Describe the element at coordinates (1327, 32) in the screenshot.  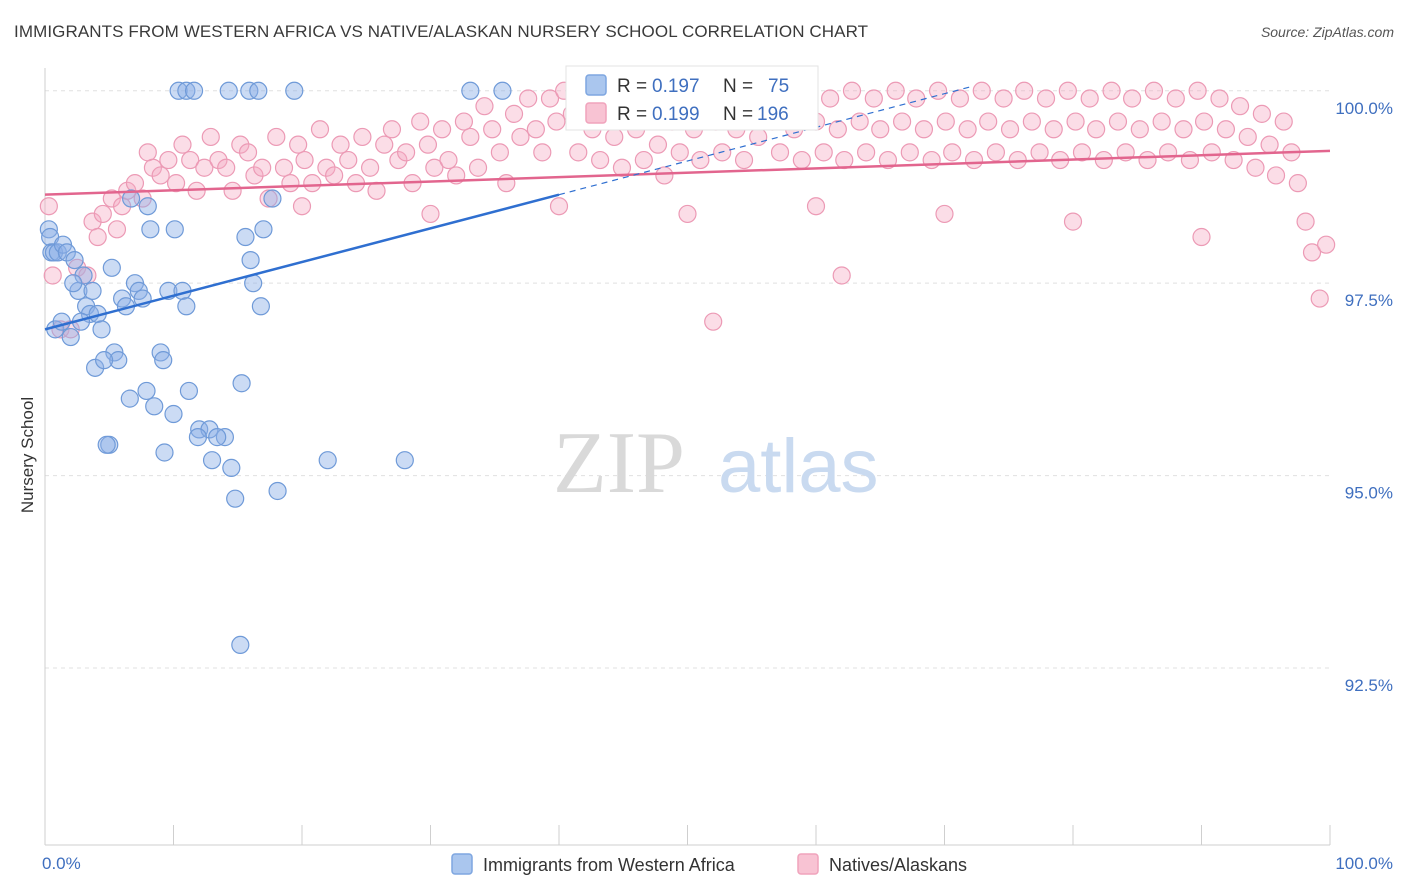
I see `source-label: Source: ZipAtlas.com` at that location.